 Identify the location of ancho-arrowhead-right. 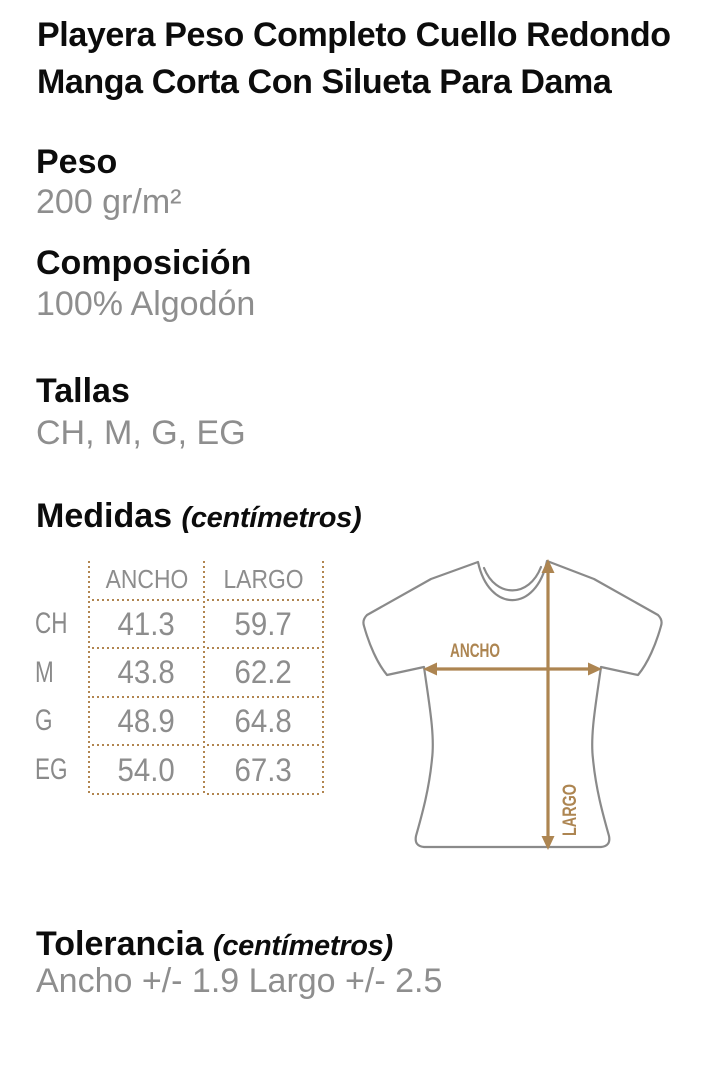
(595, 669).